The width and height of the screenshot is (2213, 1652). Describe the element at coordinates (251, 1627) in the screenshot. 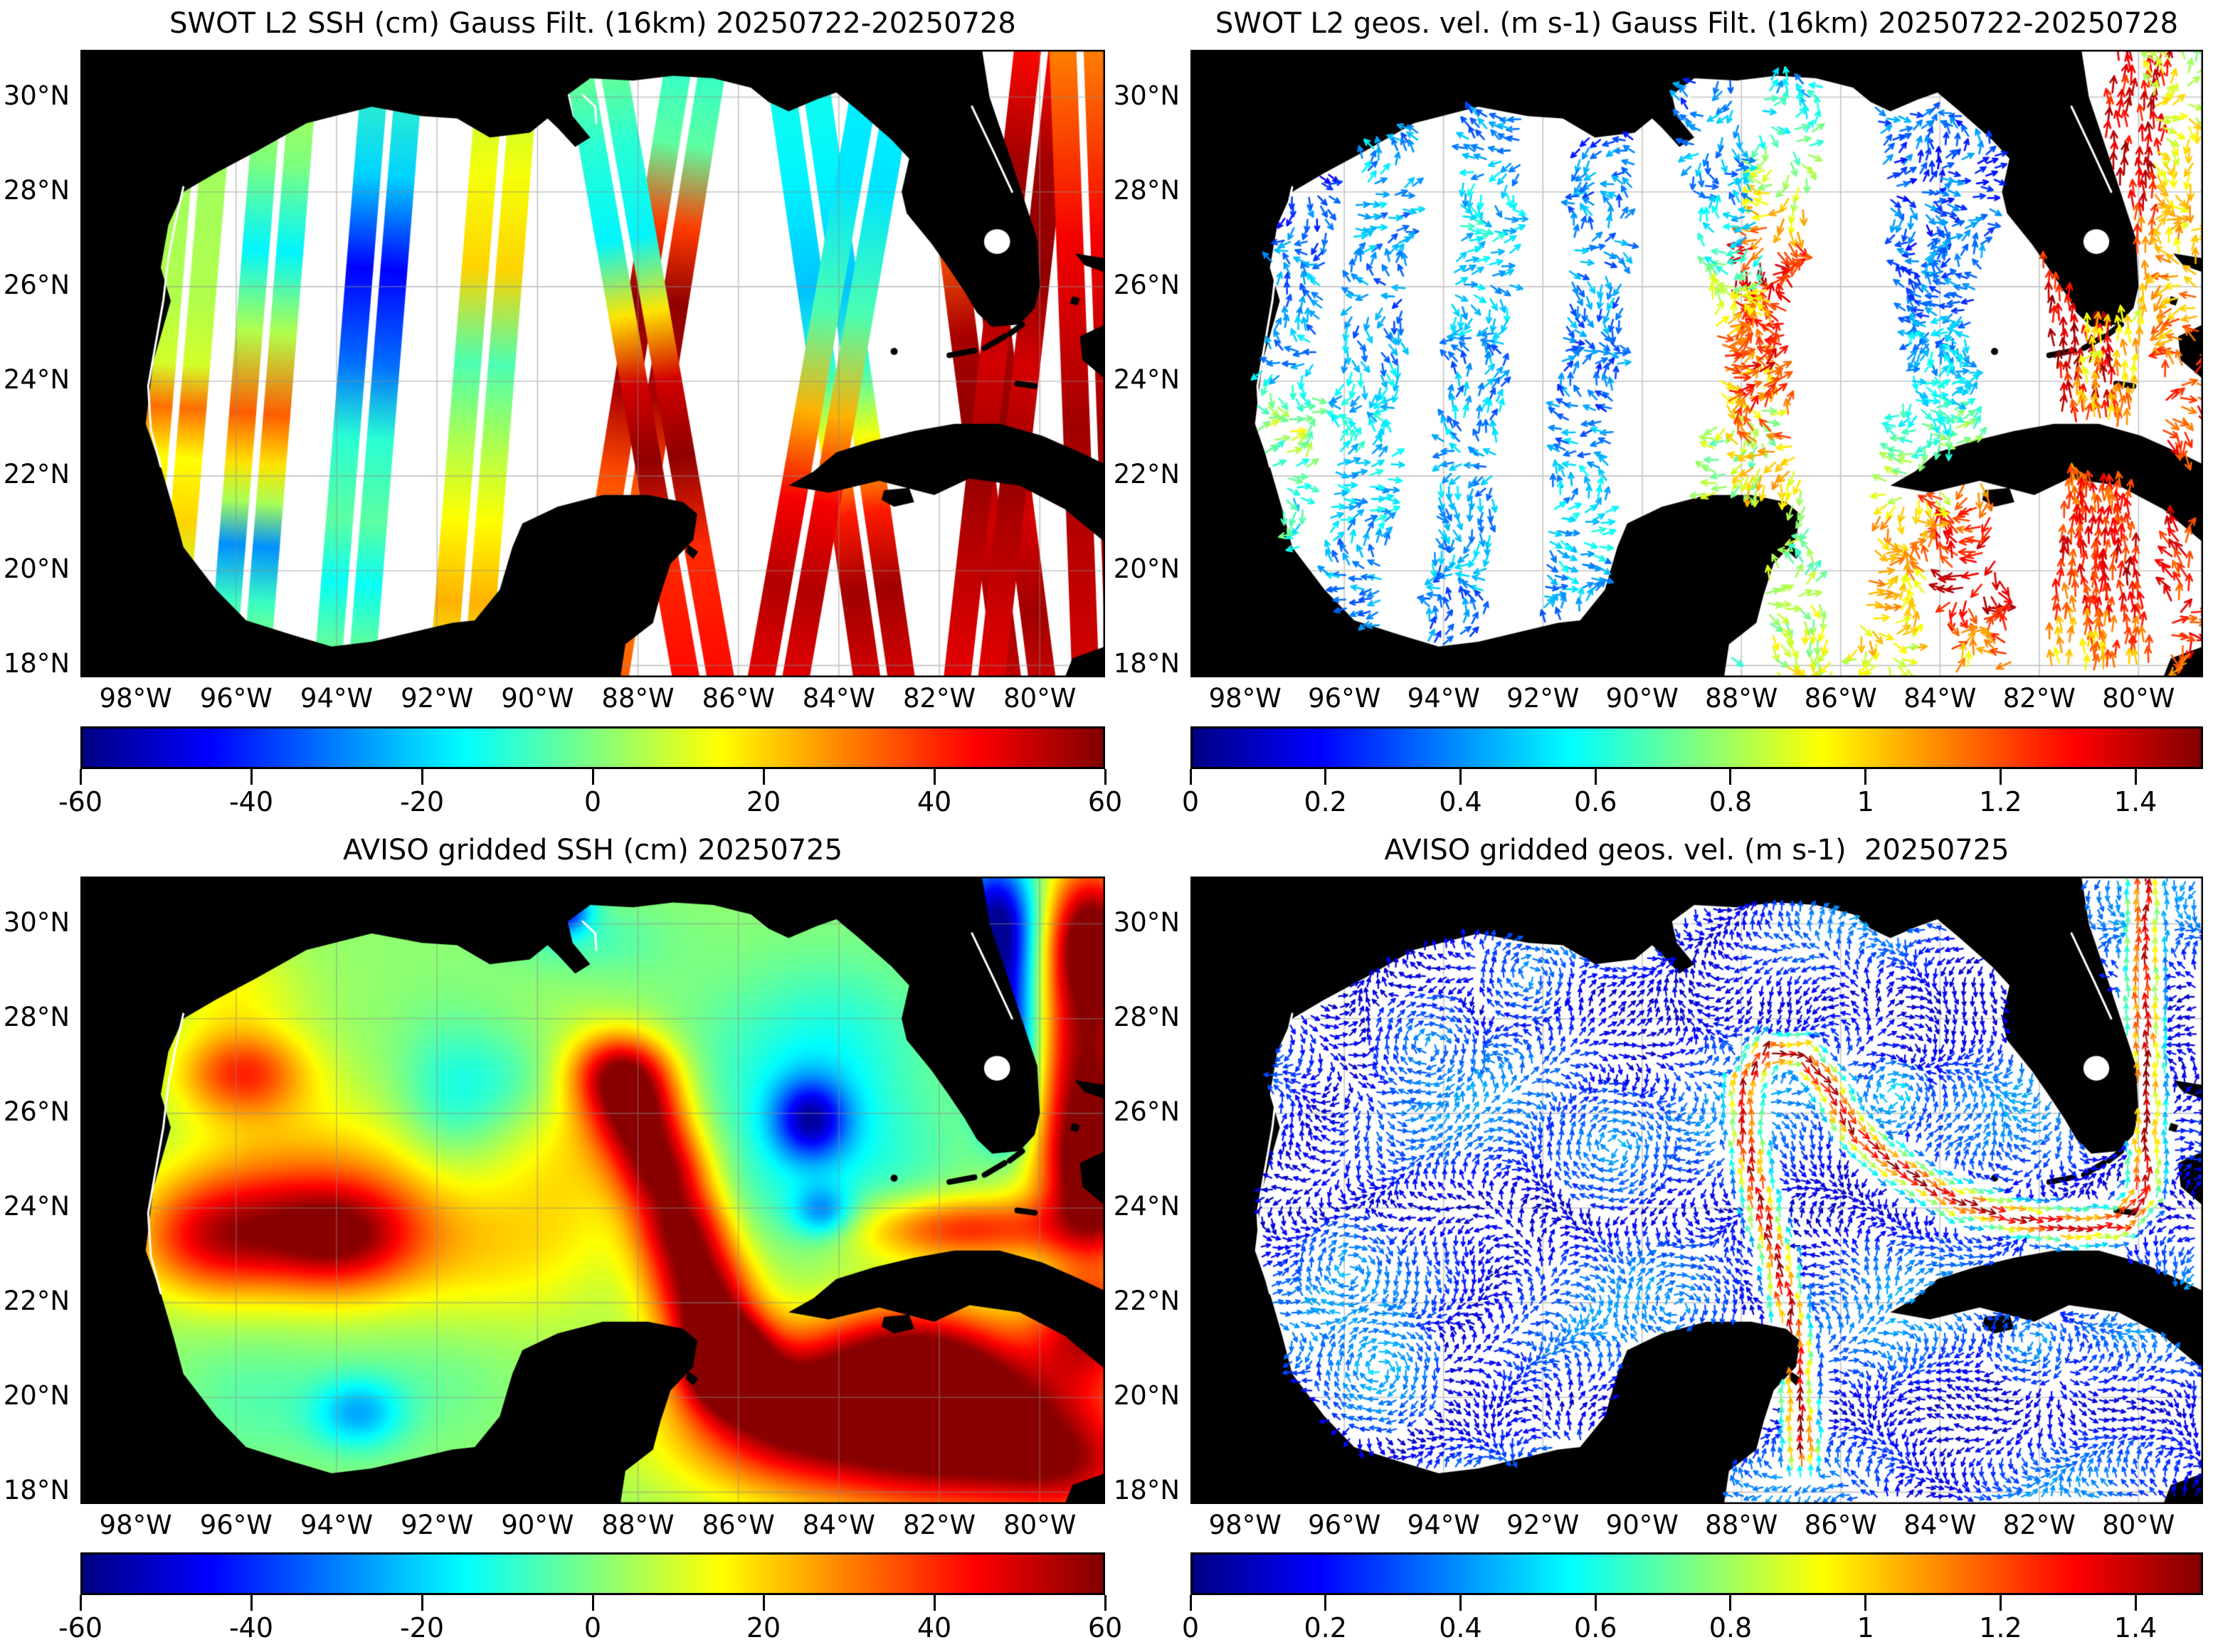

I see `colorbar-tick-label: -40` at that location.